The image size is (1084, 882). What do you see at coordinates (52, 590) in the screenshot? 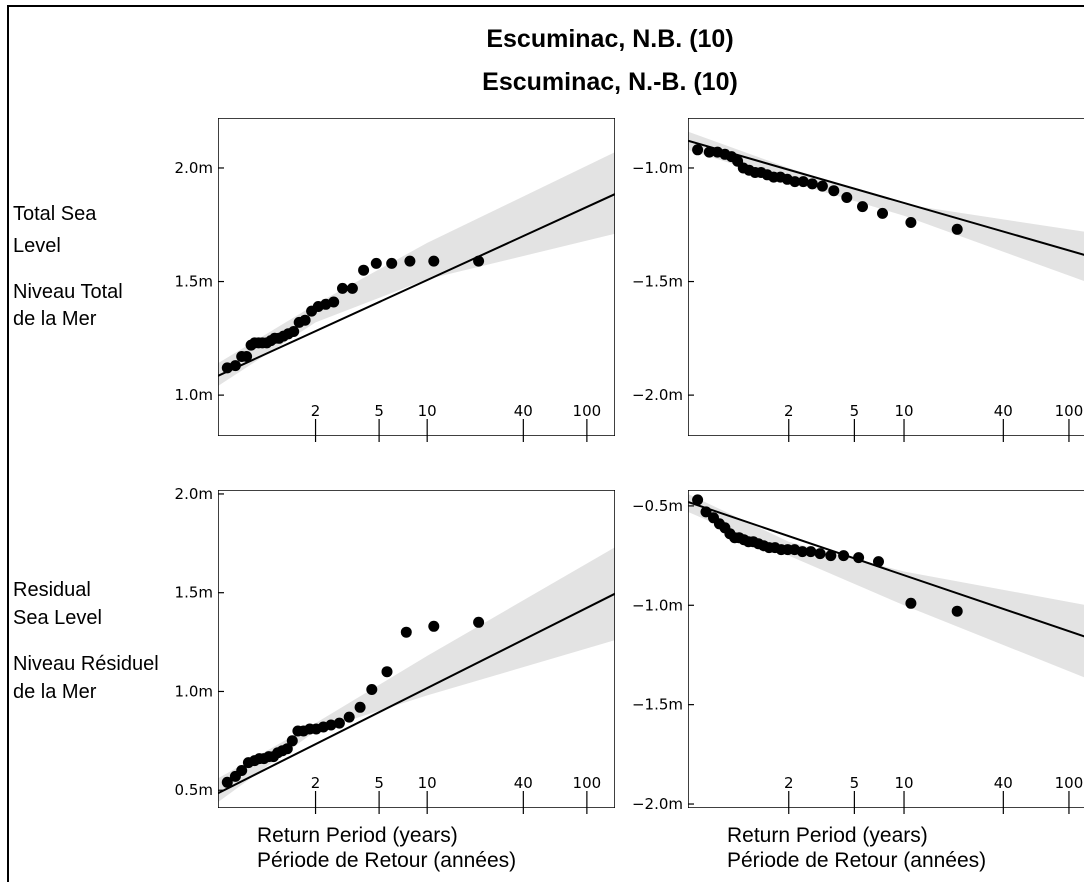
I see `row-label-residual-en-1: Residual` at bounding box center [52, 590].